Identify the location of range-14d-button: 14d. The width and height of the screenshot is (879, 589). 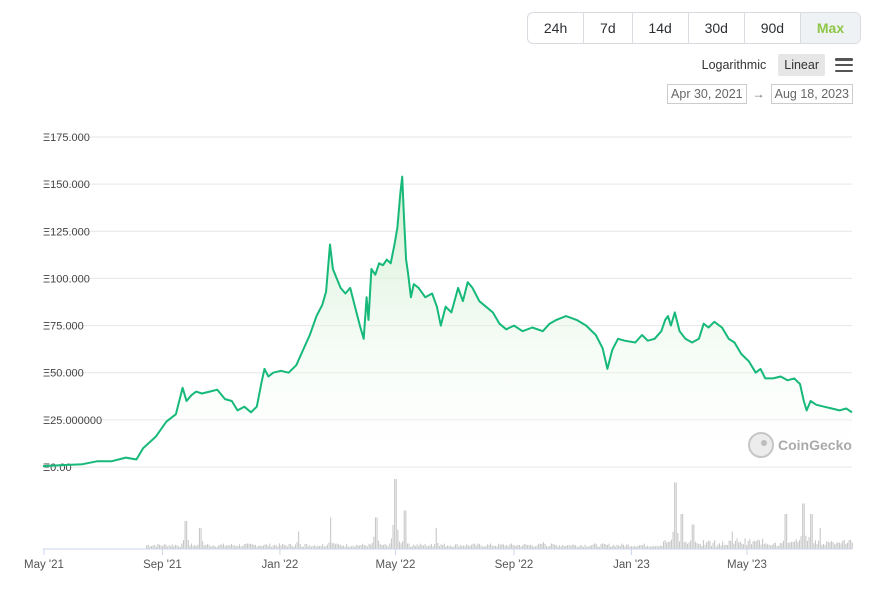
(661, 28).